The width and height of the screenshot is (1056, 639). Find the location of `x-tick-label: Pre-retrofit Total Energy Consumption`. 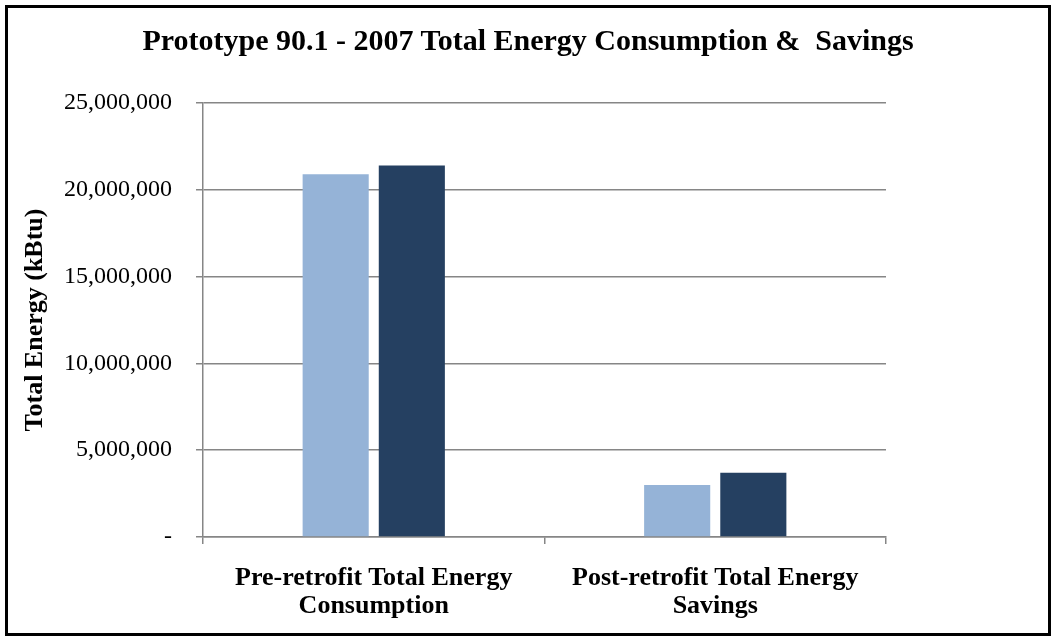

x-tick-label: Pre-retrofit Total Energy Consumption is located at coordinates (374, 590).